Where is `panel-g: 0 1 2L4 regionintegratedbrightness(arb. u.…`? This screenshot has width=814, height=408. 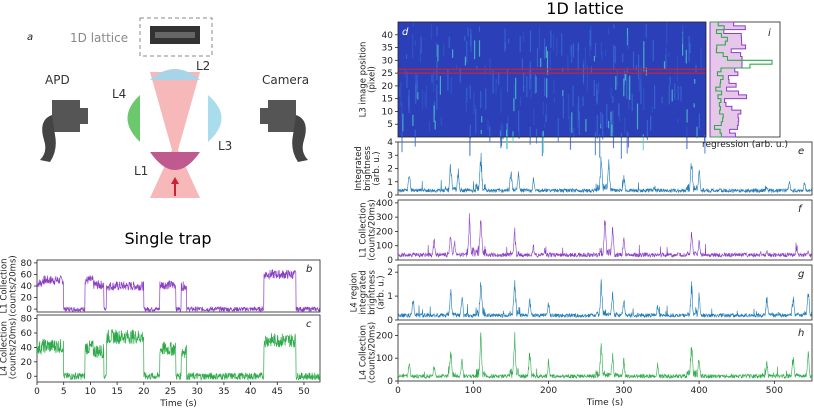
panel-g: 0 1 2L4 regionintegratedbrightness(arb. u.… is located at coordinates (581, 295).